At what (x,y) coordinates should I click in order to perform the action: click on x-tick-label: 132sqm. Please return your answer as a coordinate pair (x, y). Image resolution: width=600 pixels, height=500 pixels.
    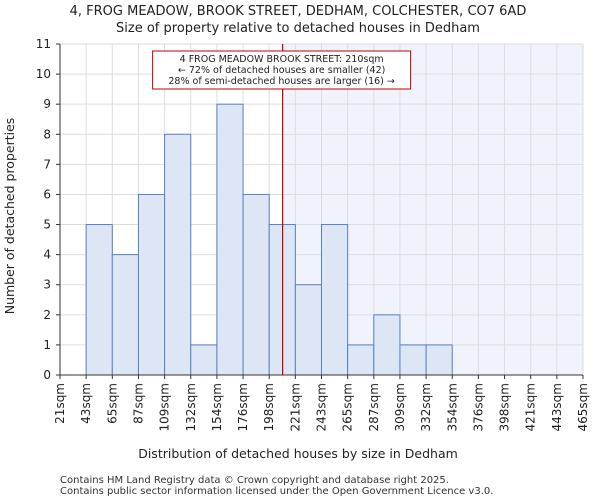
    Looking at the image, I should click on (191, 407).